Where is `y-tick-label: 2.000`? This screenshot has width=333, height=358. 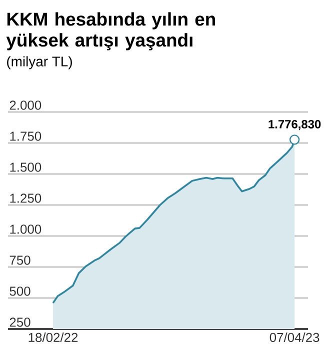 y-tick-label: 2.000 is located at coordinates (26, 105).